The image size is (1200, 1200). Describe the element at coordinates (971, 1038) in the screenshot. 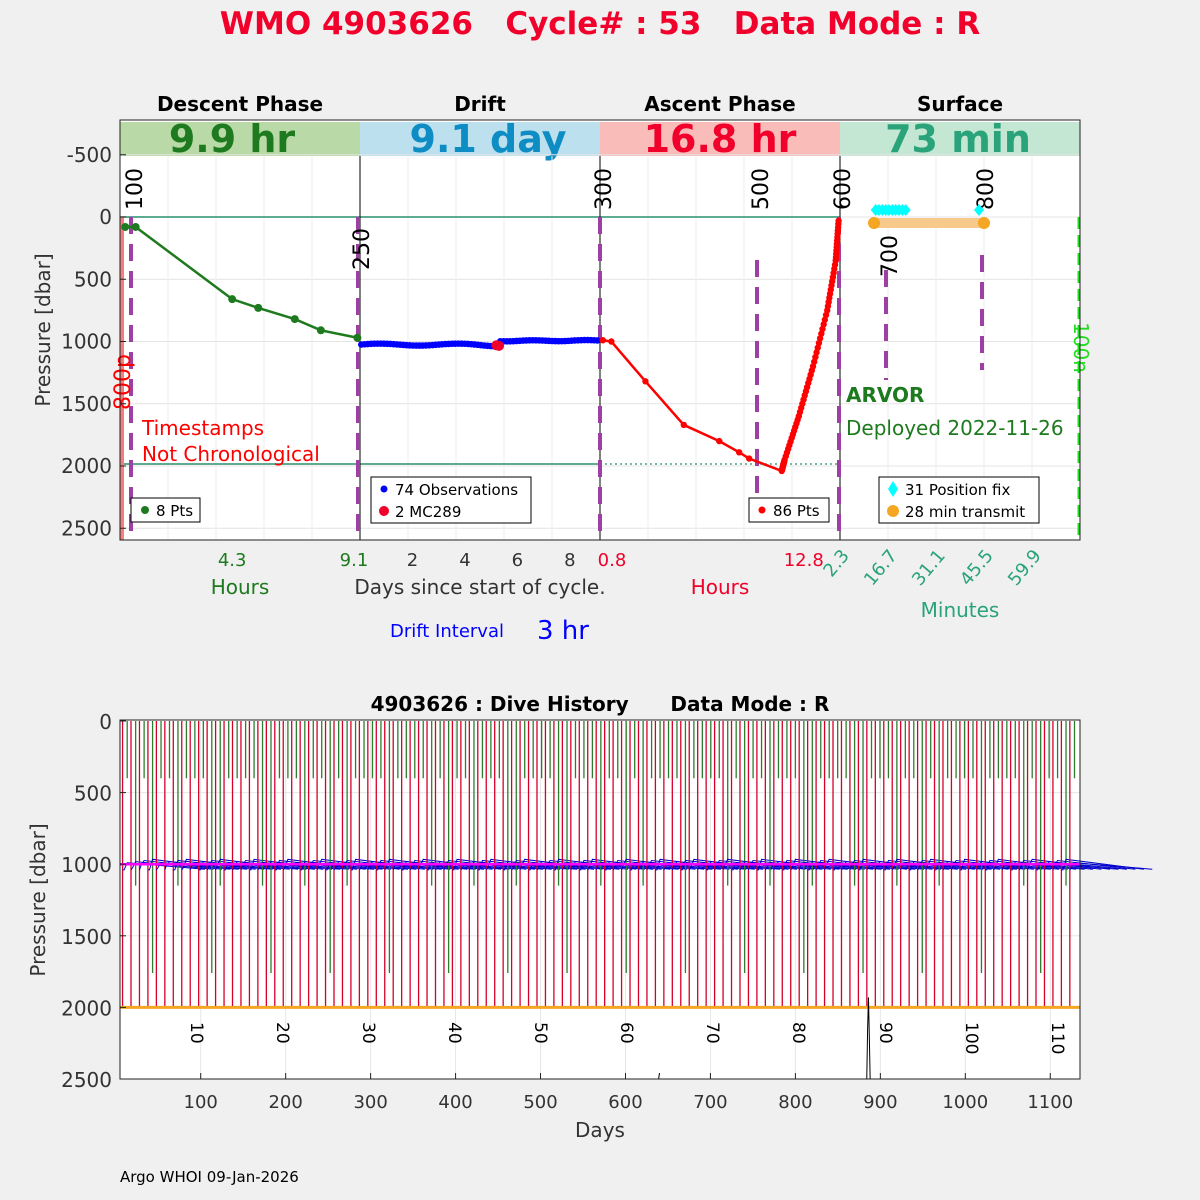

I see `cycle-number-label: 100` at that location.